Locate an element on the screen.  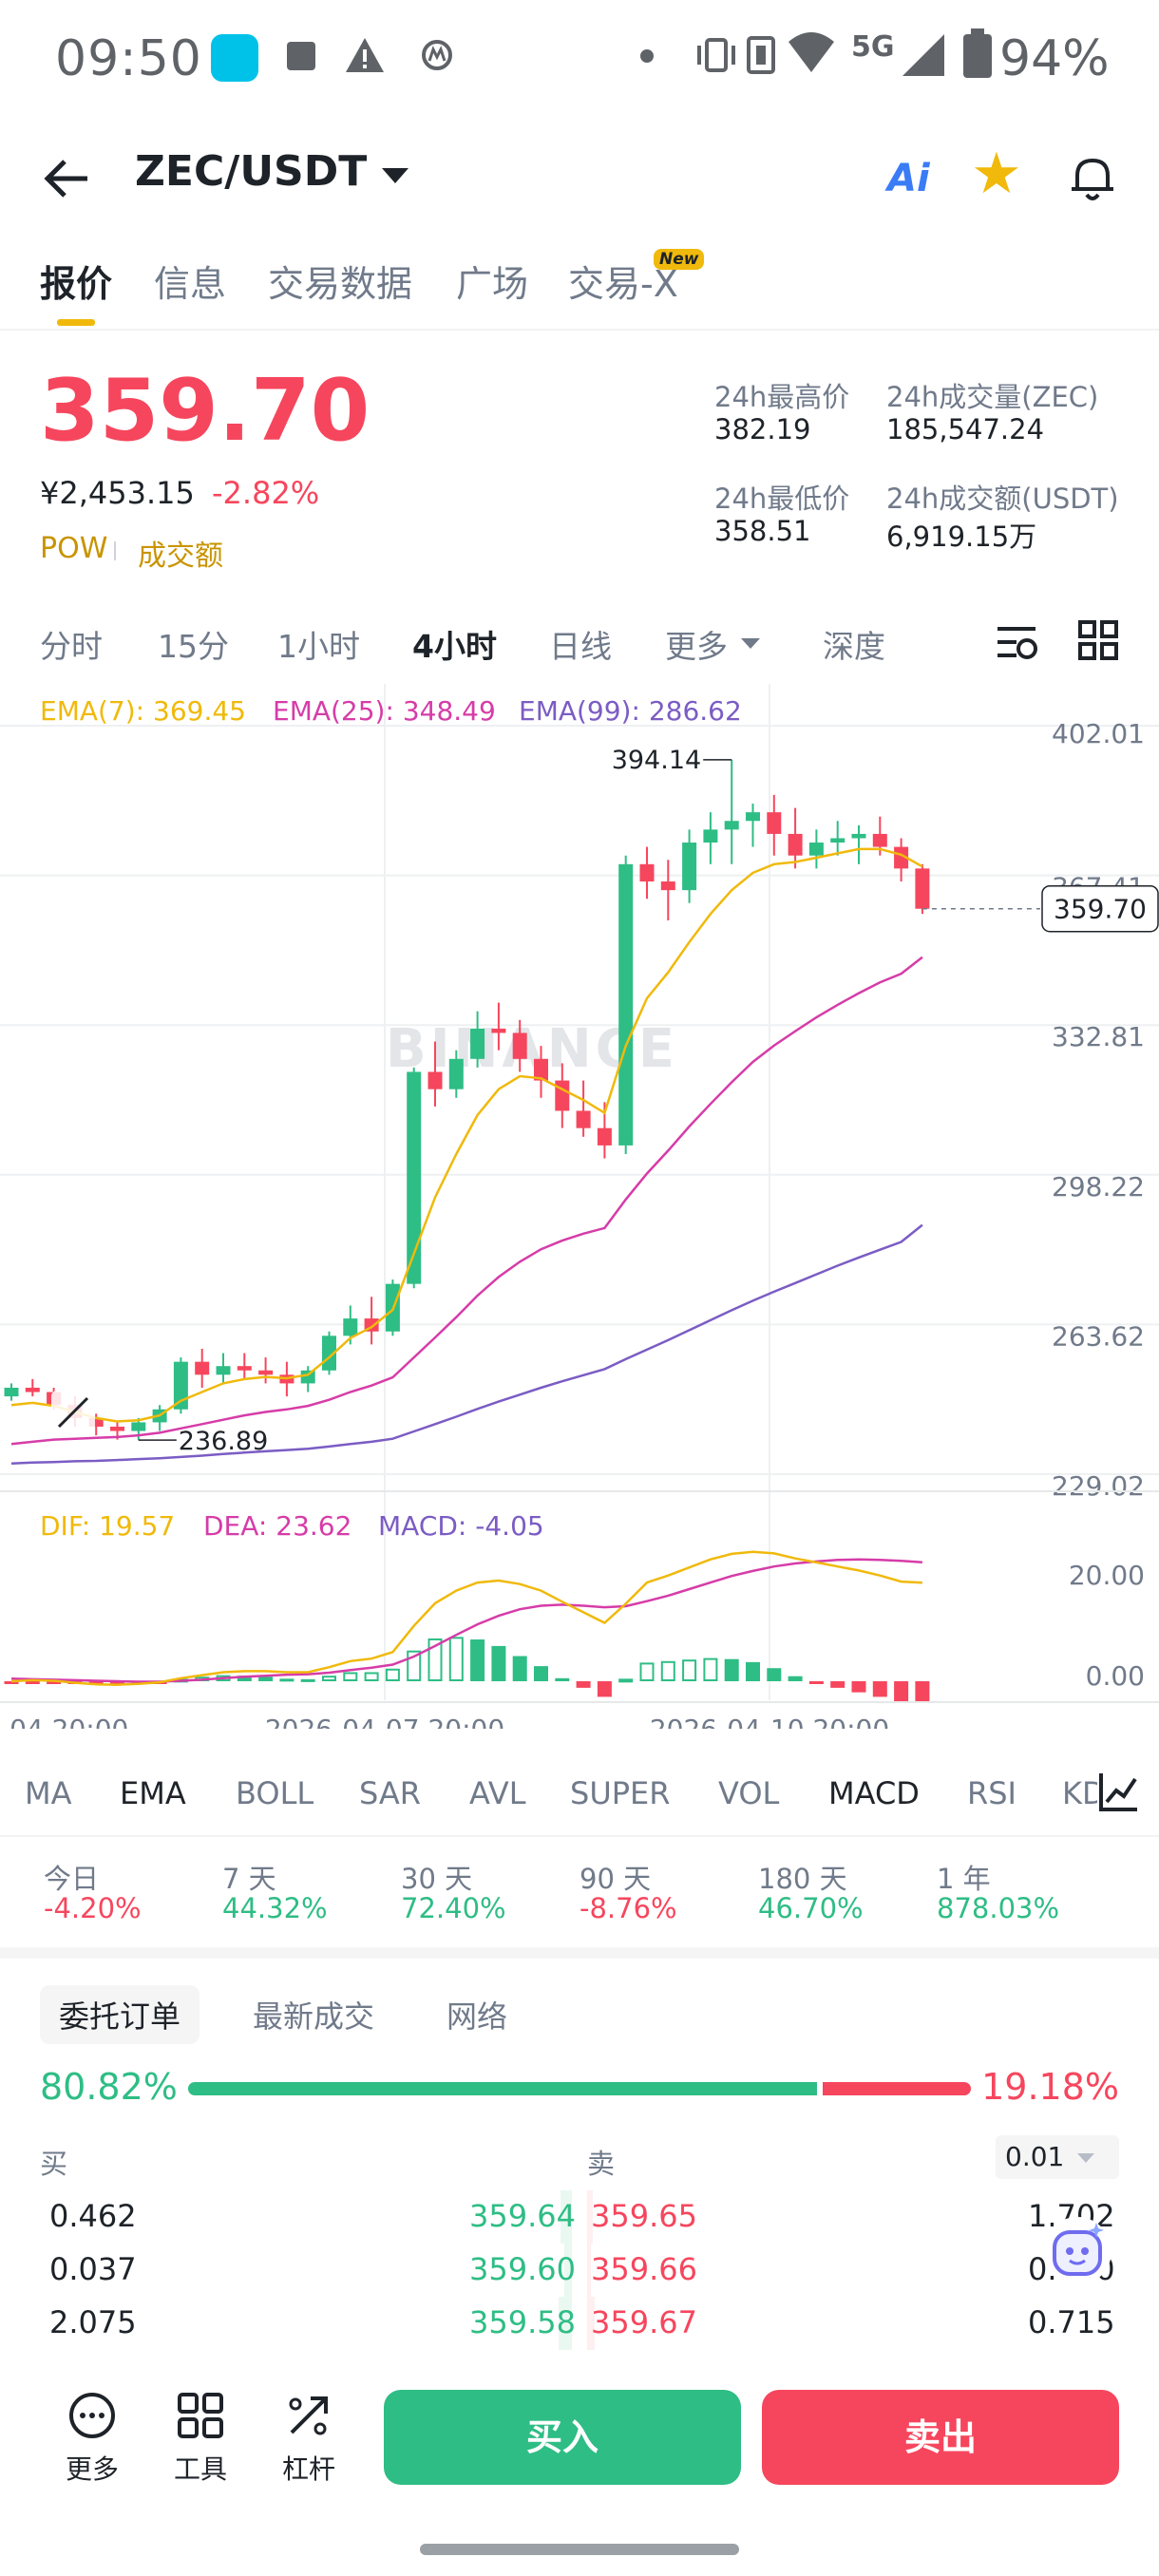
tab-trade-x: 交易-X is located at coordinates (623, 284).